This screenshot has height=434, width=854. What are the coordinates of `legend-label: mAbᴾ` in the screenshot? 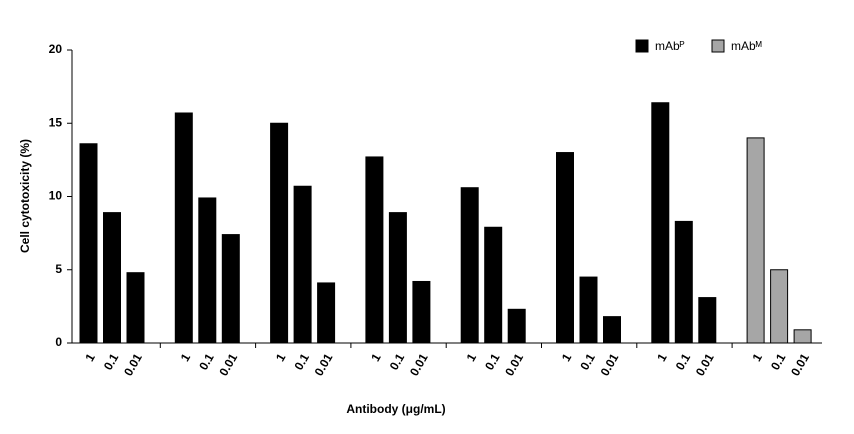 It's located at (670, 46).